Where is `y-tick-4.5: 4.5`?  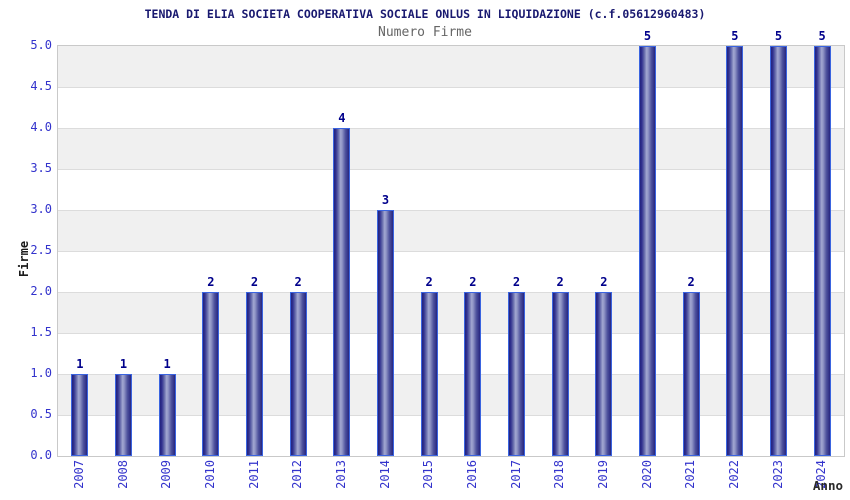
y-tick-4.5: 4.5 is located at coordinates (41, 86).